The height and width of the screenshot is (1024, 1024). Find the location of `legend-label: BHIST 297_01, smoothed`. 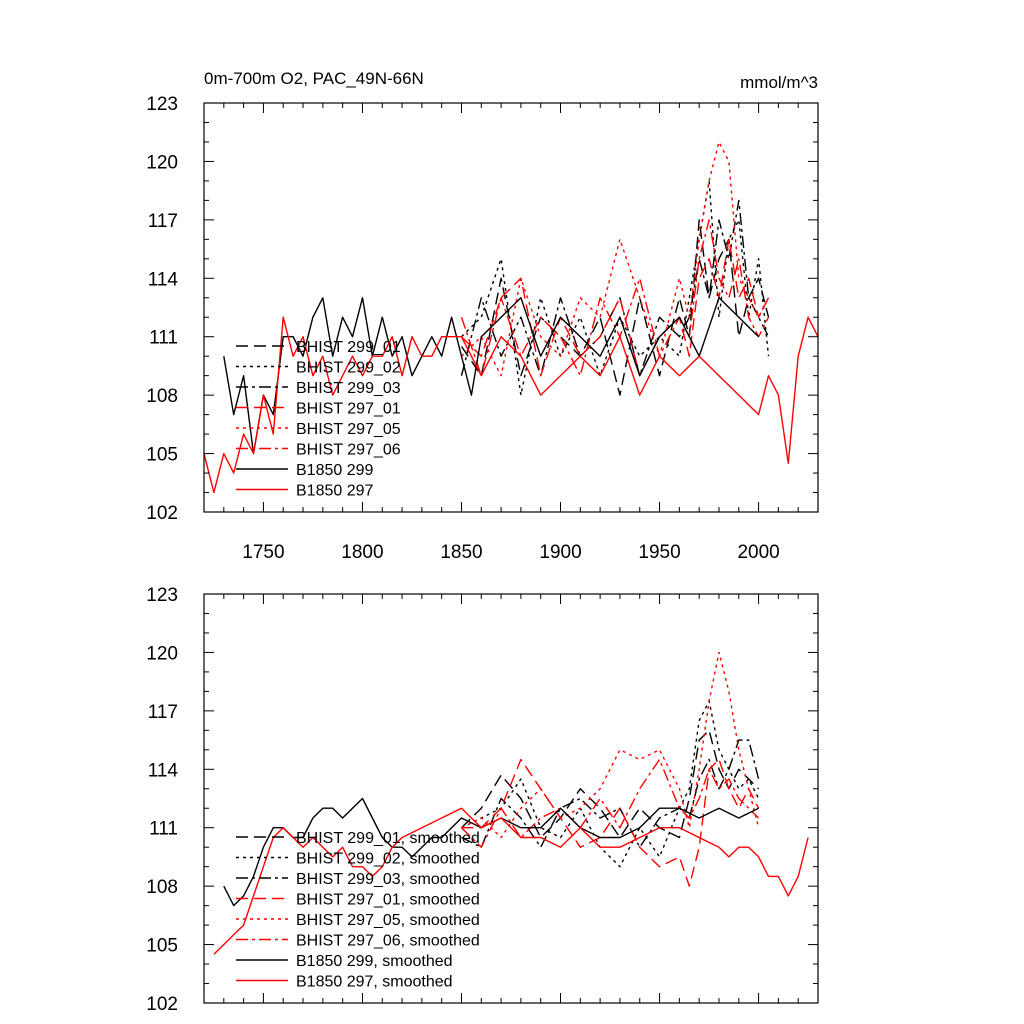

legend-label: BHIST 297_01, smoothed is located at coordinates (388, 900).